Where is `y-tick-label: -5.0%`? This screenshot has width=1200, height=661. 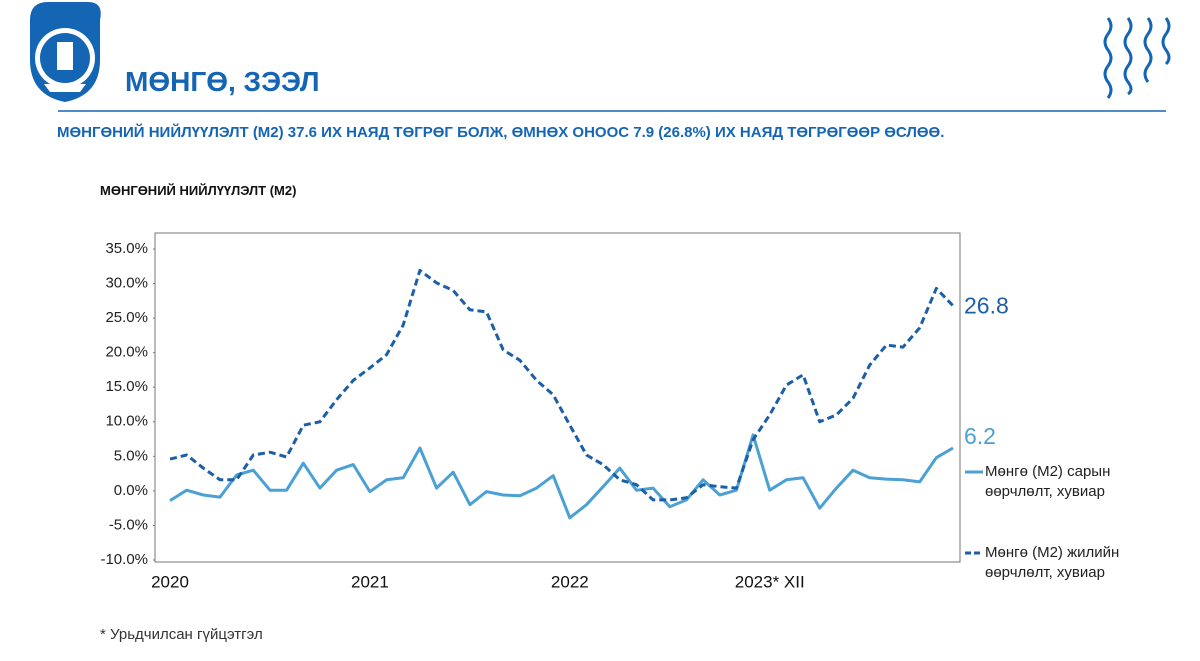 y-tick-label: -5.0% is located at coordinates (128, 524).